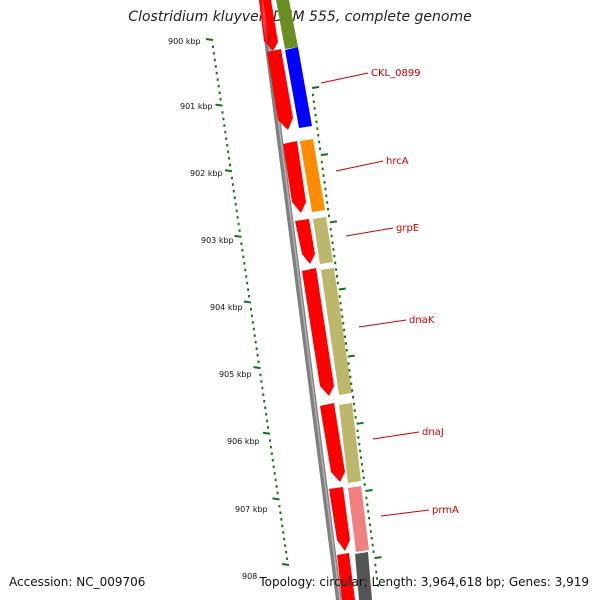  What do you see at coordinates (405, 513) in the screenshot?
I see `leader-line-prma` at bounding box center [405, 513].